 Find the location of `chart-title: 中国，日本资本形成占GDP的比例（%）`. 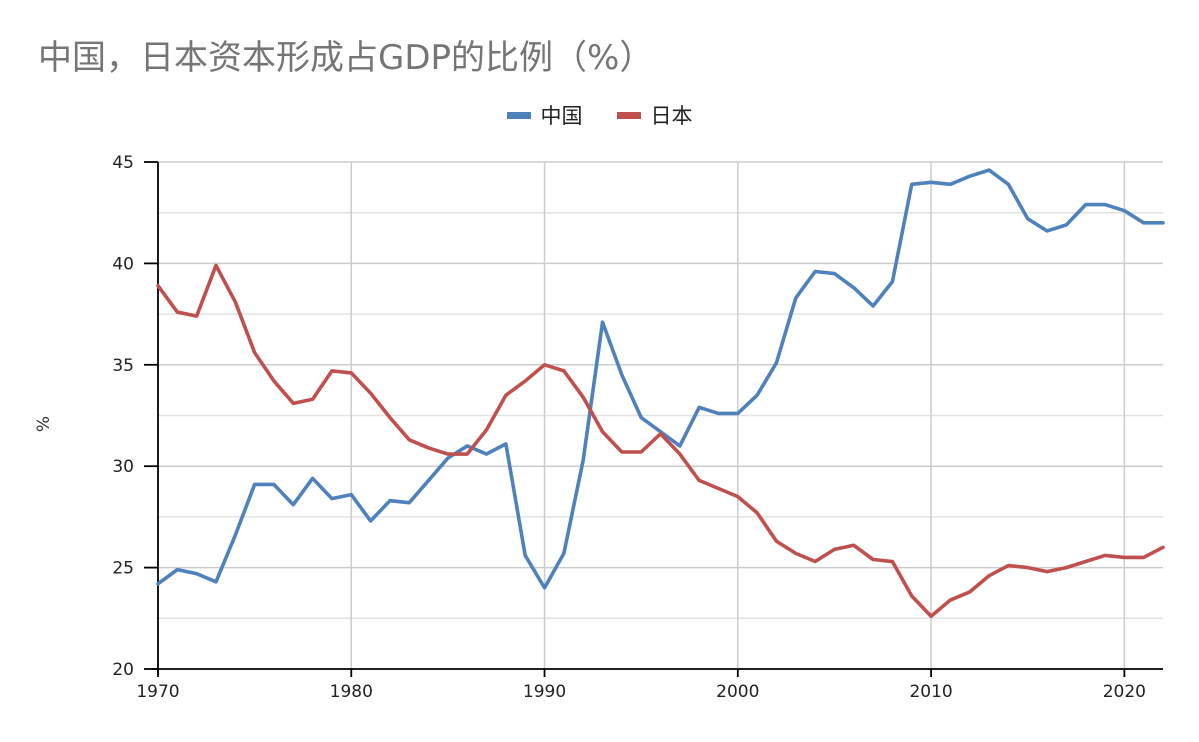

chart-title: 中国，日本资本形成占GDP的比例（%） is located at coordinates (346, 58).